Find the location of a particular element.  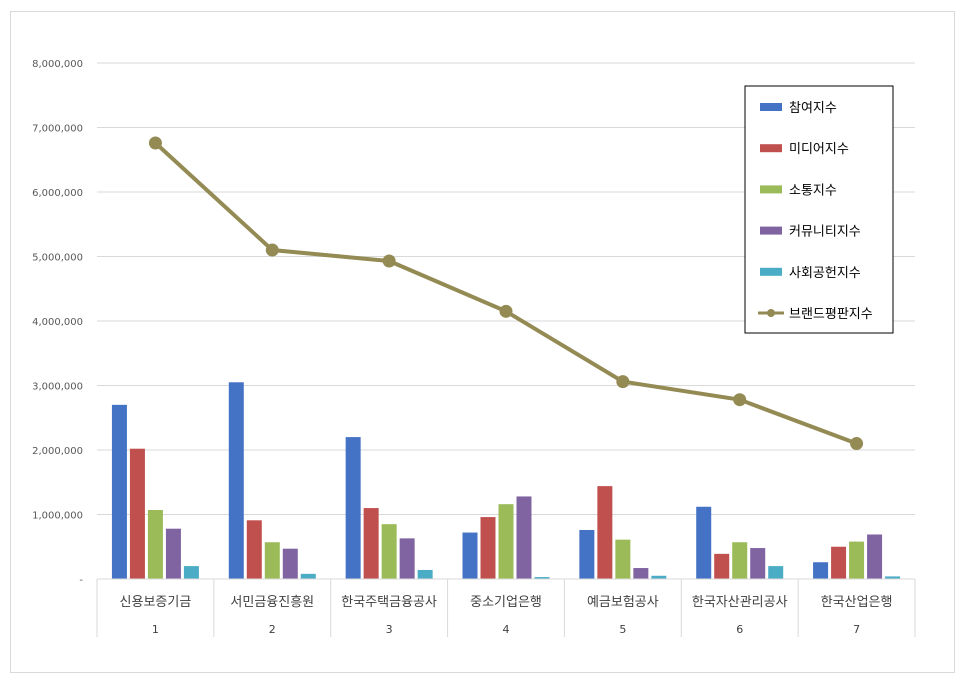

x-tick-label: 예금보험공사 is located at coordinates (623, 602).